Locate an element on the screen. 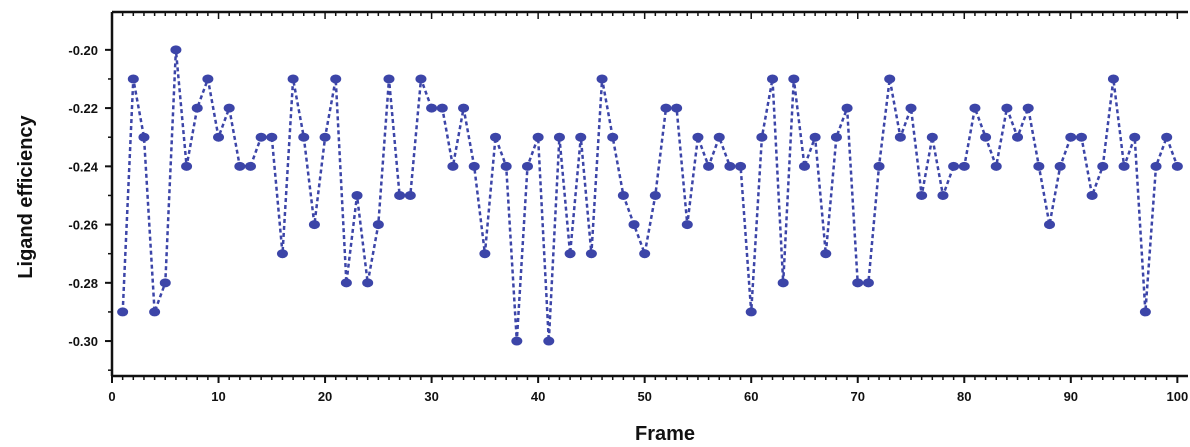 The image size is (1190, 447). y-tick-label: -0.24 is located at coordinates (83, 166).